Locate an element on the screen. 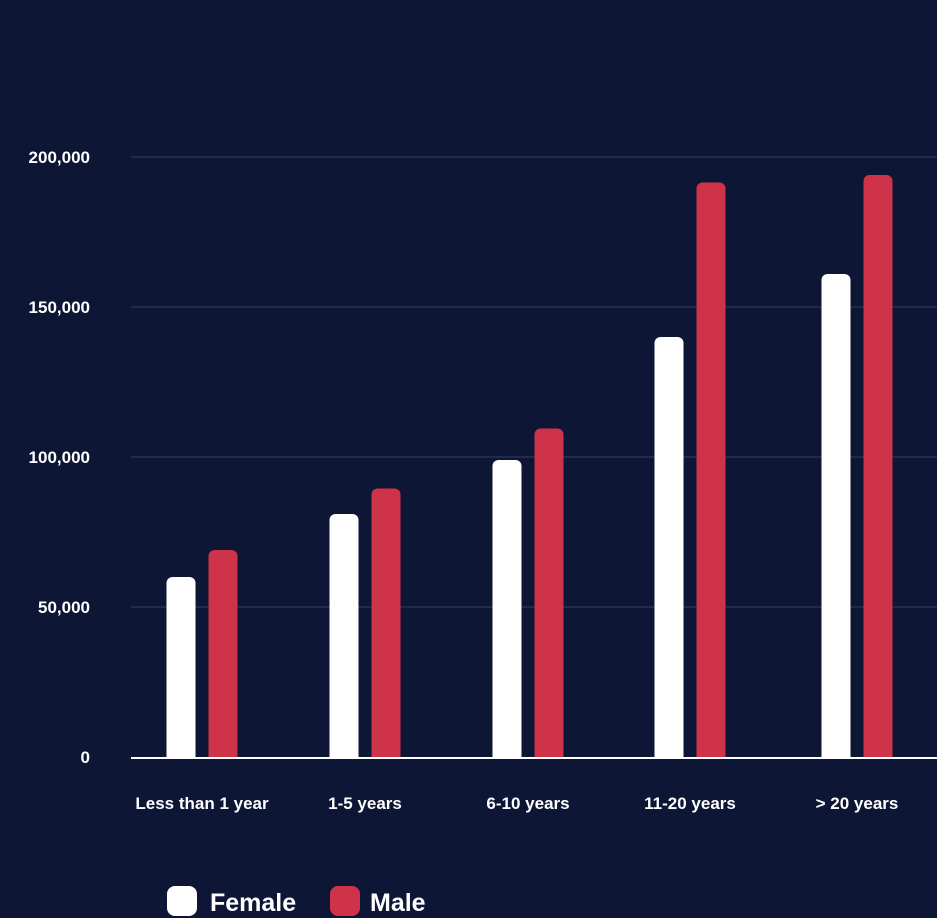 This screenshot has width=937, height=918. x-tick-label: 11-20 years is located at coordinates (690, 803).